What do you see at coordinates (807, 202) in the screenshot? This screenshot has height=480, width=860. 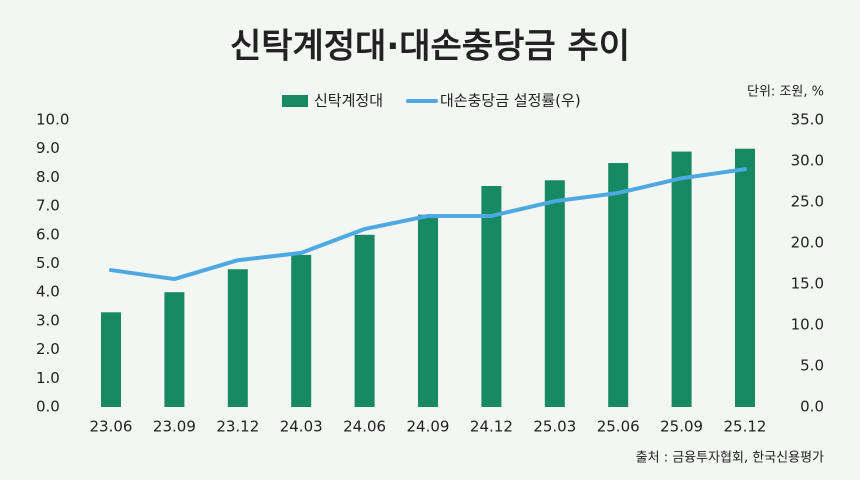 I see `y2-tick-label: 25.0` at bounding box center [807, 202].